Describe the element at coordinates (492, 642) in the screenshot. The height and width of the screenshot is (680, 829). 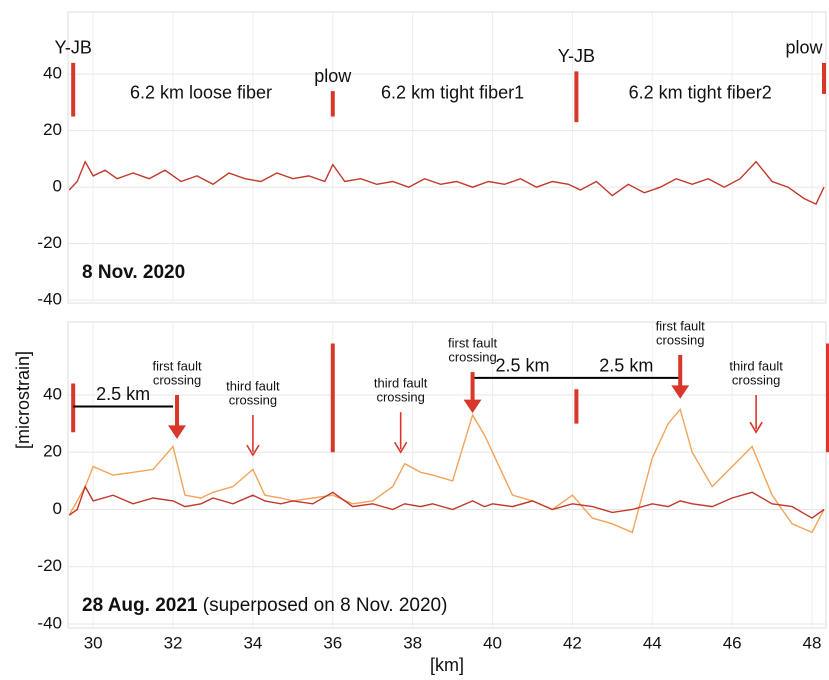
I see `x-tick-label: 40` at that location.